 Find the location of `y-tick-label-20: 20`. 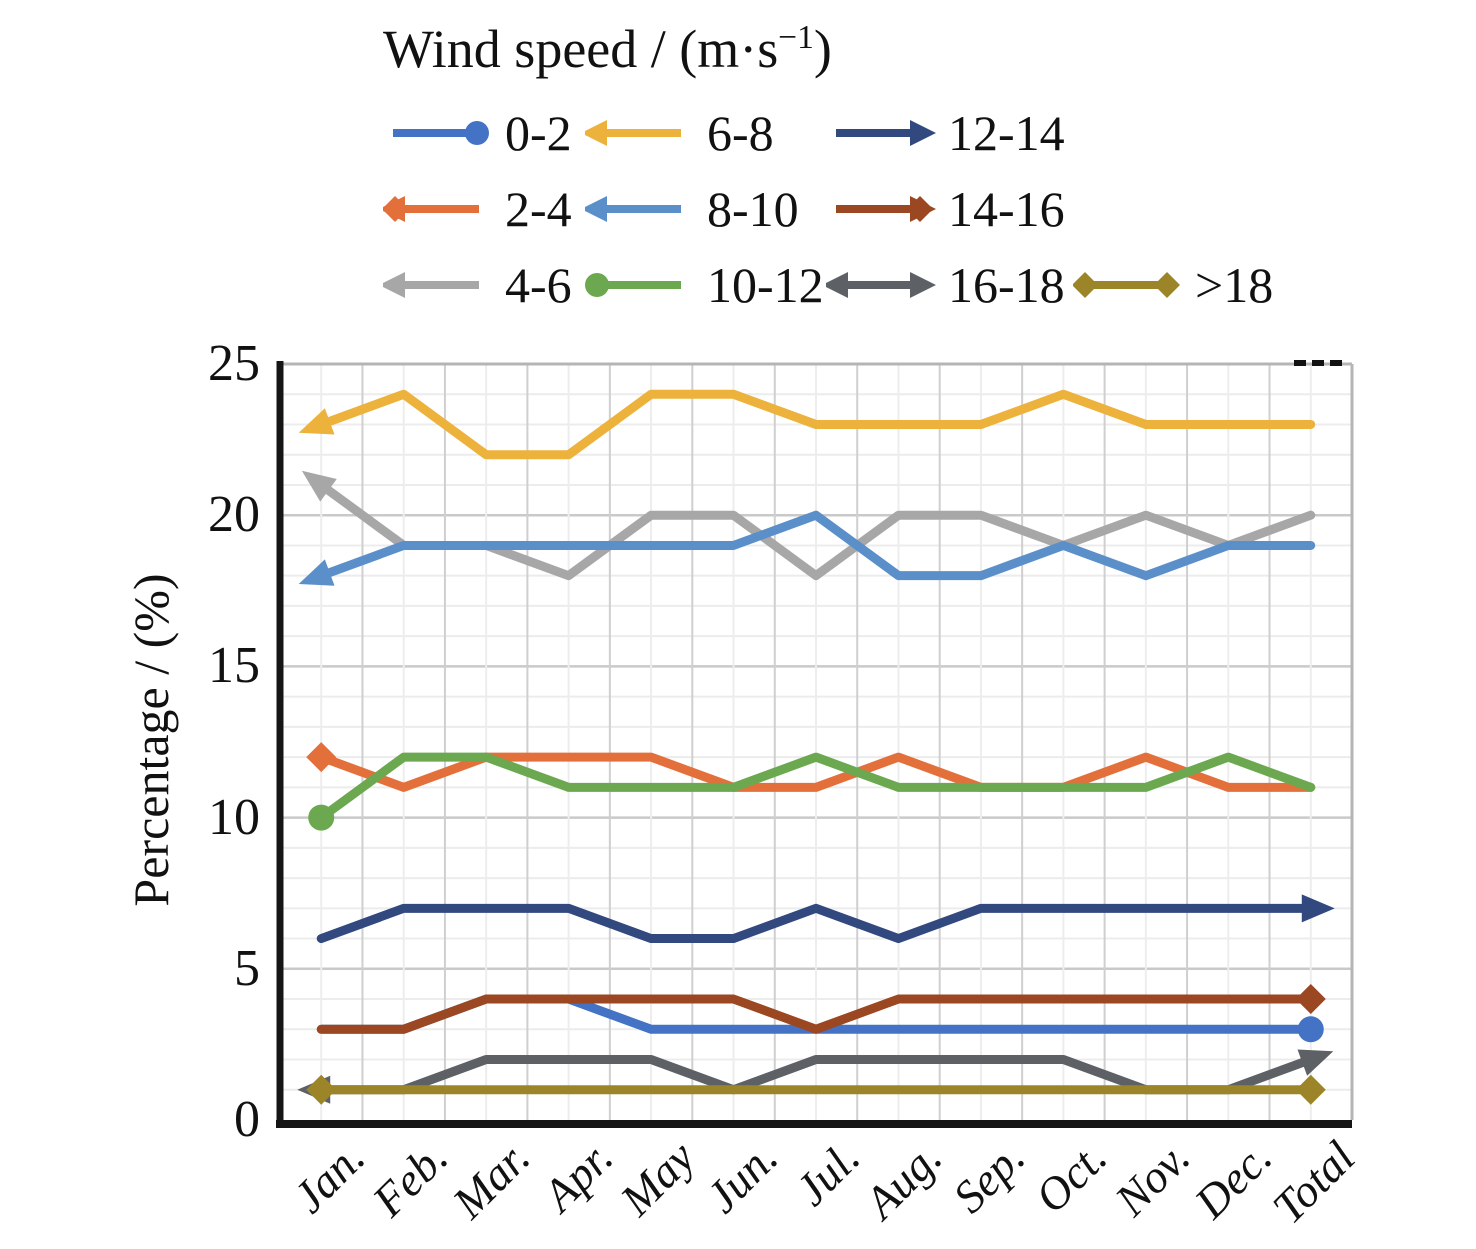

y-tick-label-20: 20 is located at coordinates (234, 515).